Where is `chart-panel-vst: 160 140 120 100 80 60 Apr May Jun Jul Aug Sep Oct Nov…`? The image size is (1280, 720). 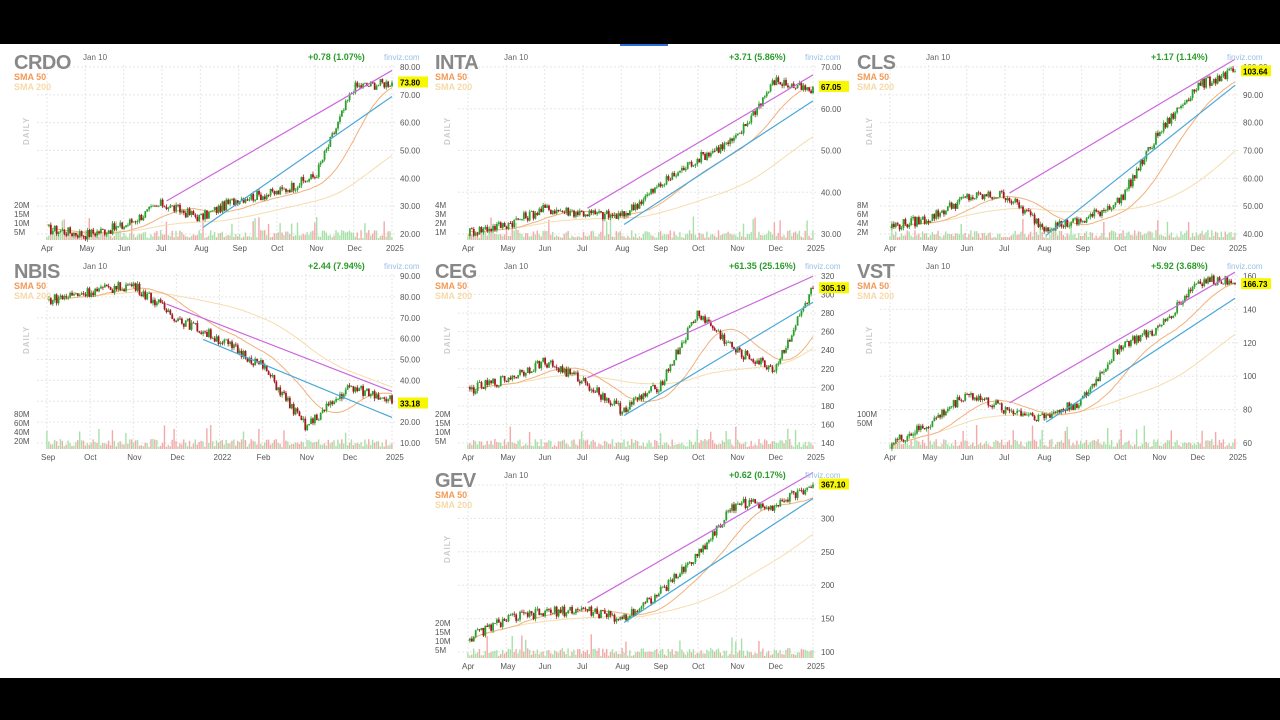 chart-panel-vst: 160 140 120 100 80 60 Apr May Jun Jul Aug Sep Oct Nov… is located at coordinates (1065, 361).